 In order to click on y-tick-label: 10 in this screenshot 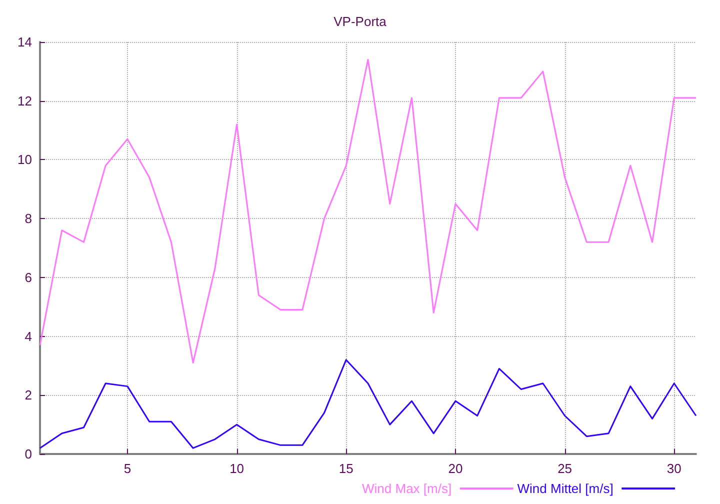, I will do `click(25, 160)`.